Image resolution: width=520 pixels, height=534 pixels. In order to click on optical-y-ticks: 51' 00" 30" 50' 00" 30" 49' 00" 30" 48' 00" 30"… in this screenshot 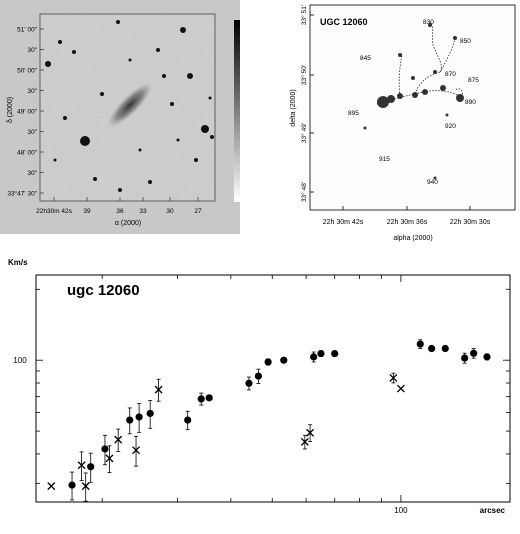, I will do `click(25, 112)`.